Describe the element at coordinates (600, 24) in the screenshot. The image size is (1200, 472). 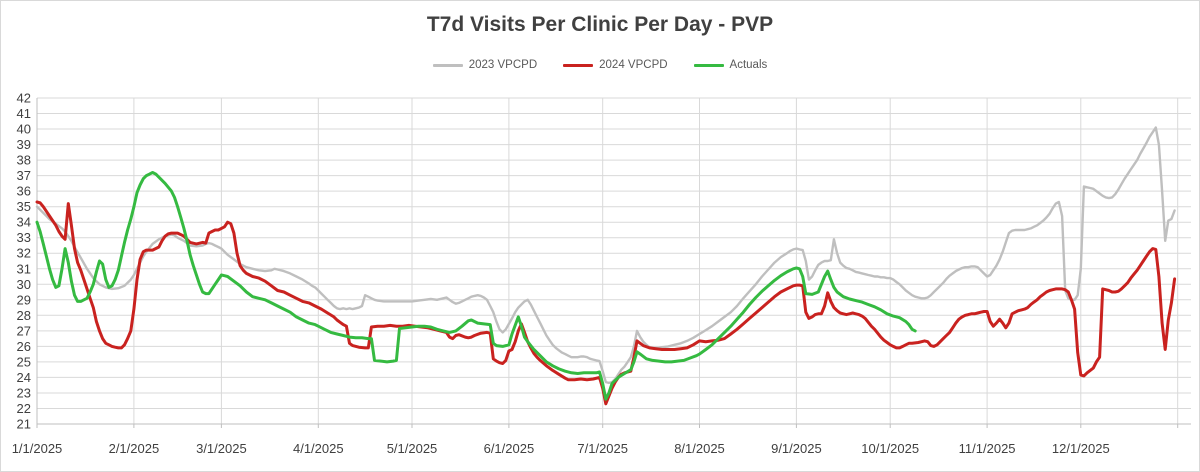
I see `chart-title: T7d Visits Per Clinic Per Day - PVP` at that location.